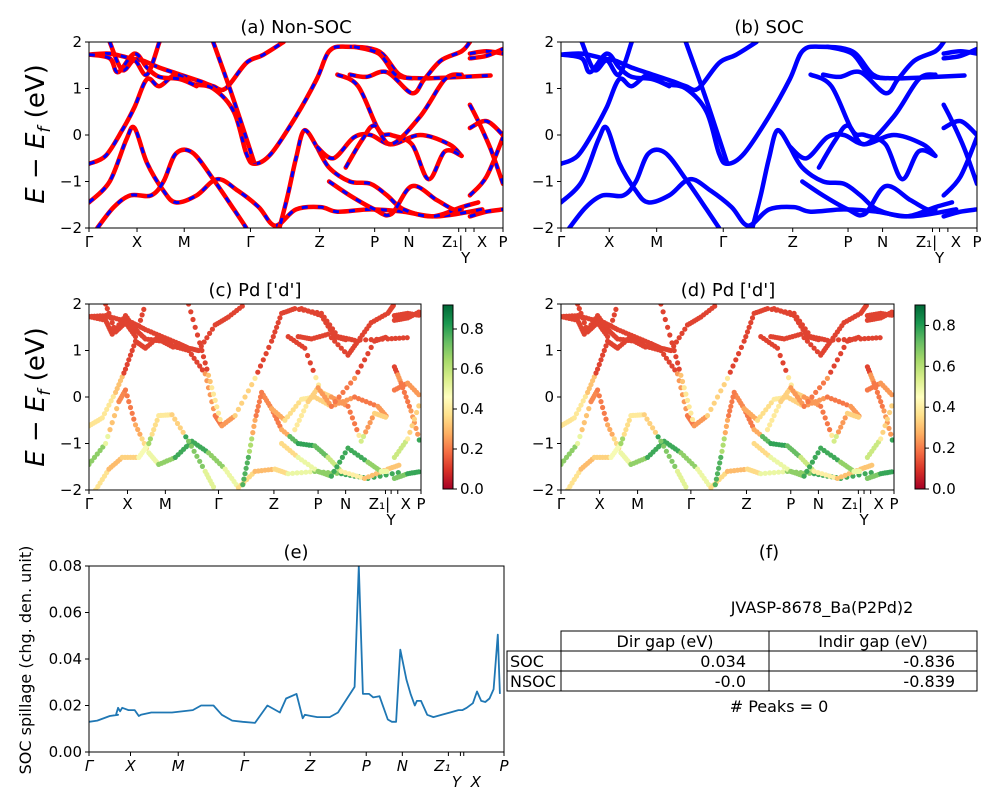  Describe the element at coordinates (406, 504) in the screenshot. I see `x-tick-label: X` at that location.